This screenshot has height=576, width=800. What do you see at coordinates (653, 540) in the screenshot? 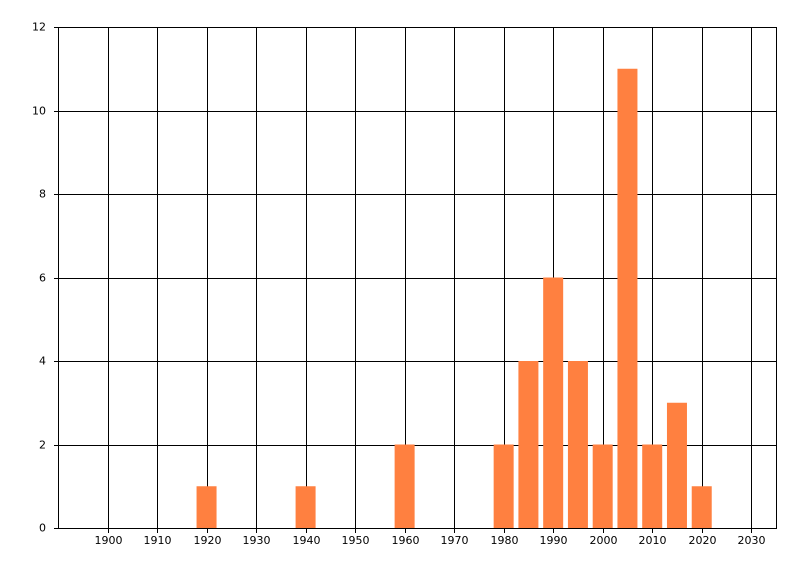
I see `x-tick-label: 2010` at bounding box center [653, 540].